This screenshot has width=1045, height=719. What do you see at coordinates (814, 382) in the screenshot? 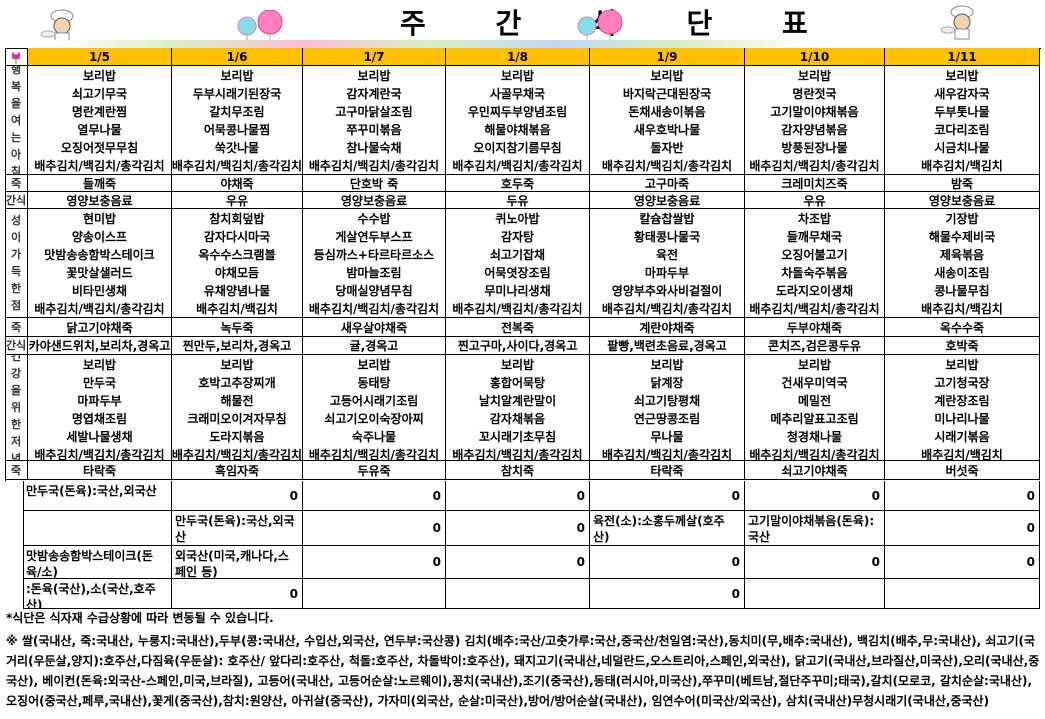
I see `menu-item: 건새우미역국` at bounding box center [814, 382].